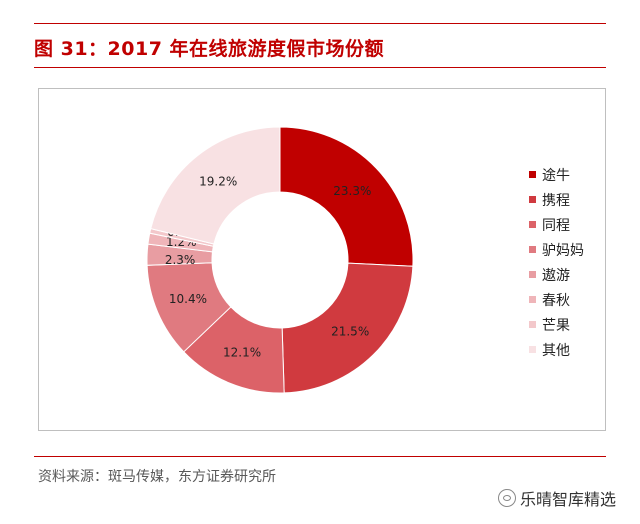  I want to click on legend-item-mango: 芒果, so click(556, 324).